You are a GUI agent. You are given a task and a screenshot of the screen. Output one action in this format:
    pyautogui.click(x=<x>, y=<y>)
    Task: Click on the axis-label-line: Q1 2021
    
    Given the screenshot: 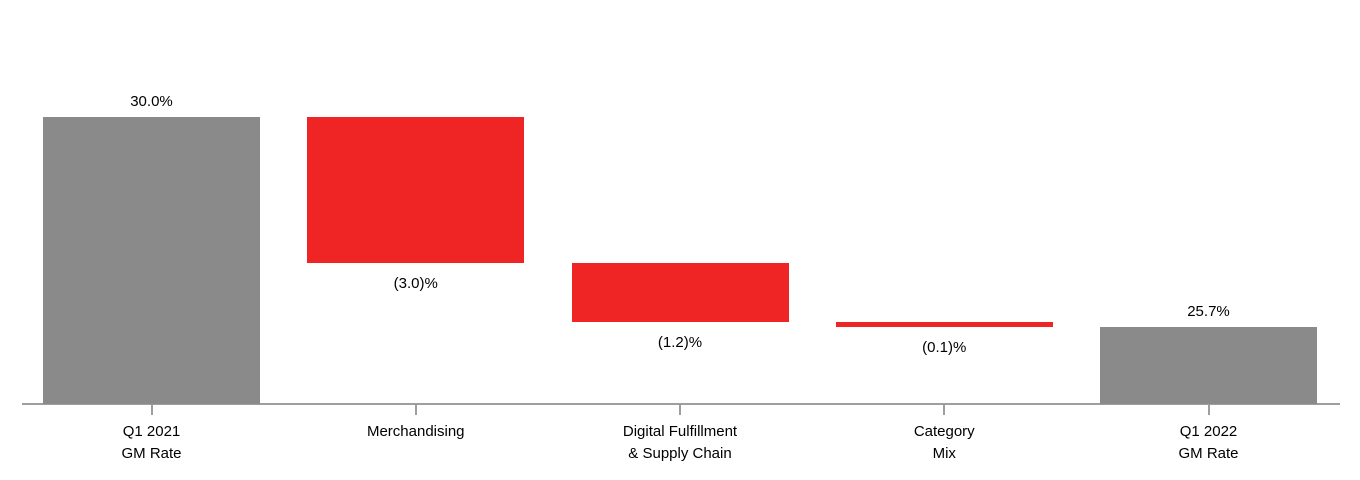 What is the action you would take?
    pyautogui.click(x=151, y=431)
    